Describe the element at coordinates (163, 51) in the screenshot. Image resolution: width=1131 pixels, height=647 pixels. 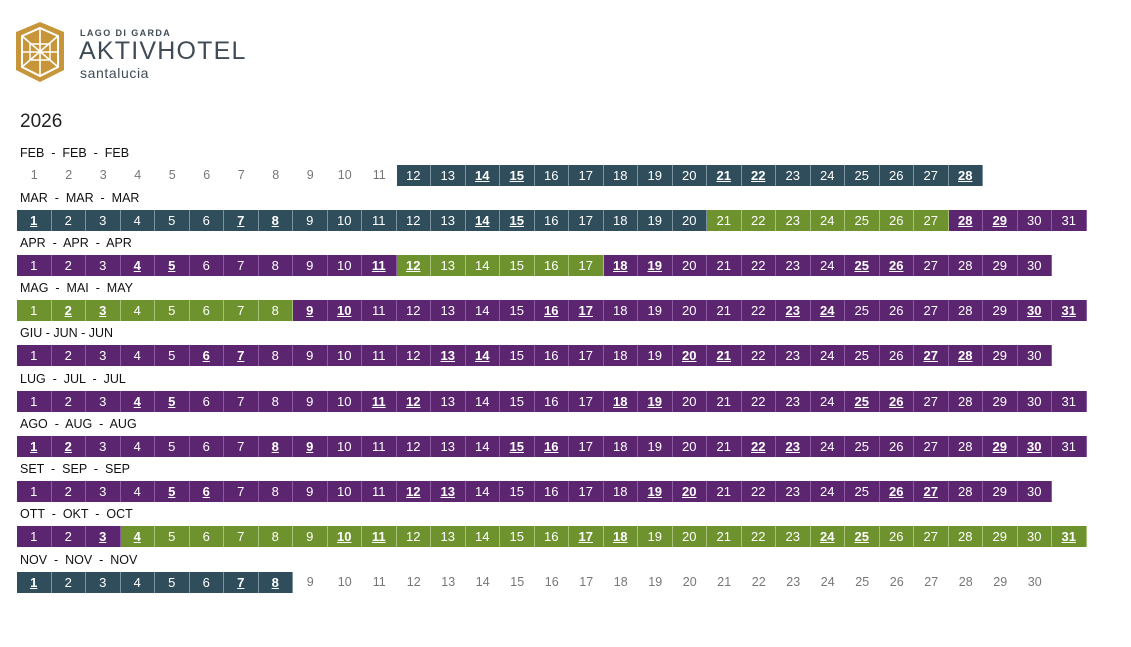
I see `brand-name: AKTIVHOTEL` at that location.